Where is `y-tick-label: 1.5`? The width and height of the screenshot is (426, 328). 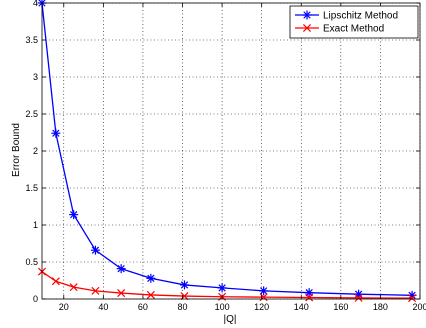
y-tick-label: 1.5 is located at coordinates (31, 188).